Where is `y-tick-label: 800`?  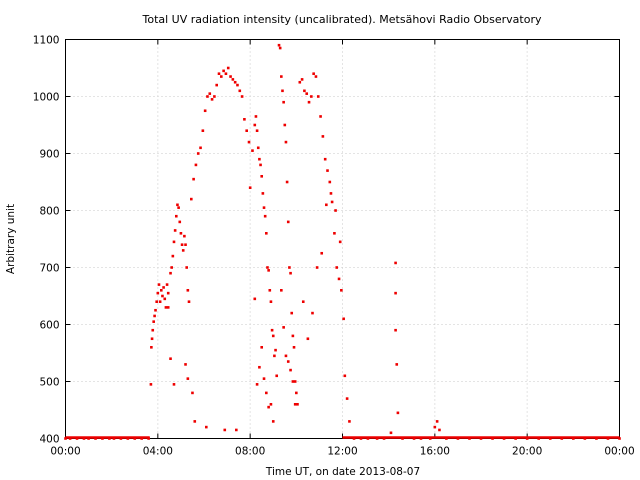 y-tick-label: 800 is located at coordinates (49, 212).